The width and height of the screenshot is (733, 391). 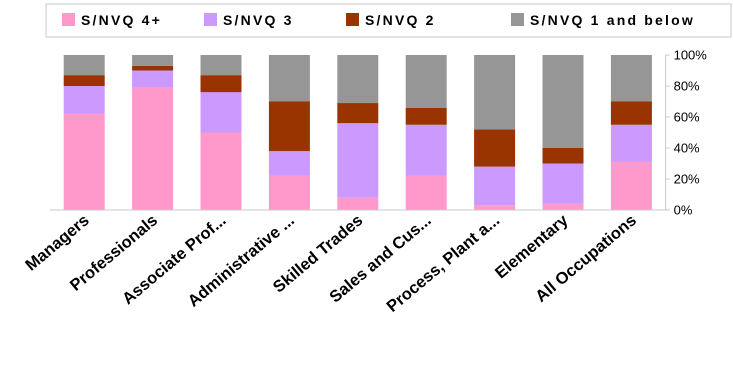 What do you see at coordinates (258, 20) in the screenshot?
I see `legend-label-s-nvq-3: S/NVQ 3` at bounding box center [258, 20].